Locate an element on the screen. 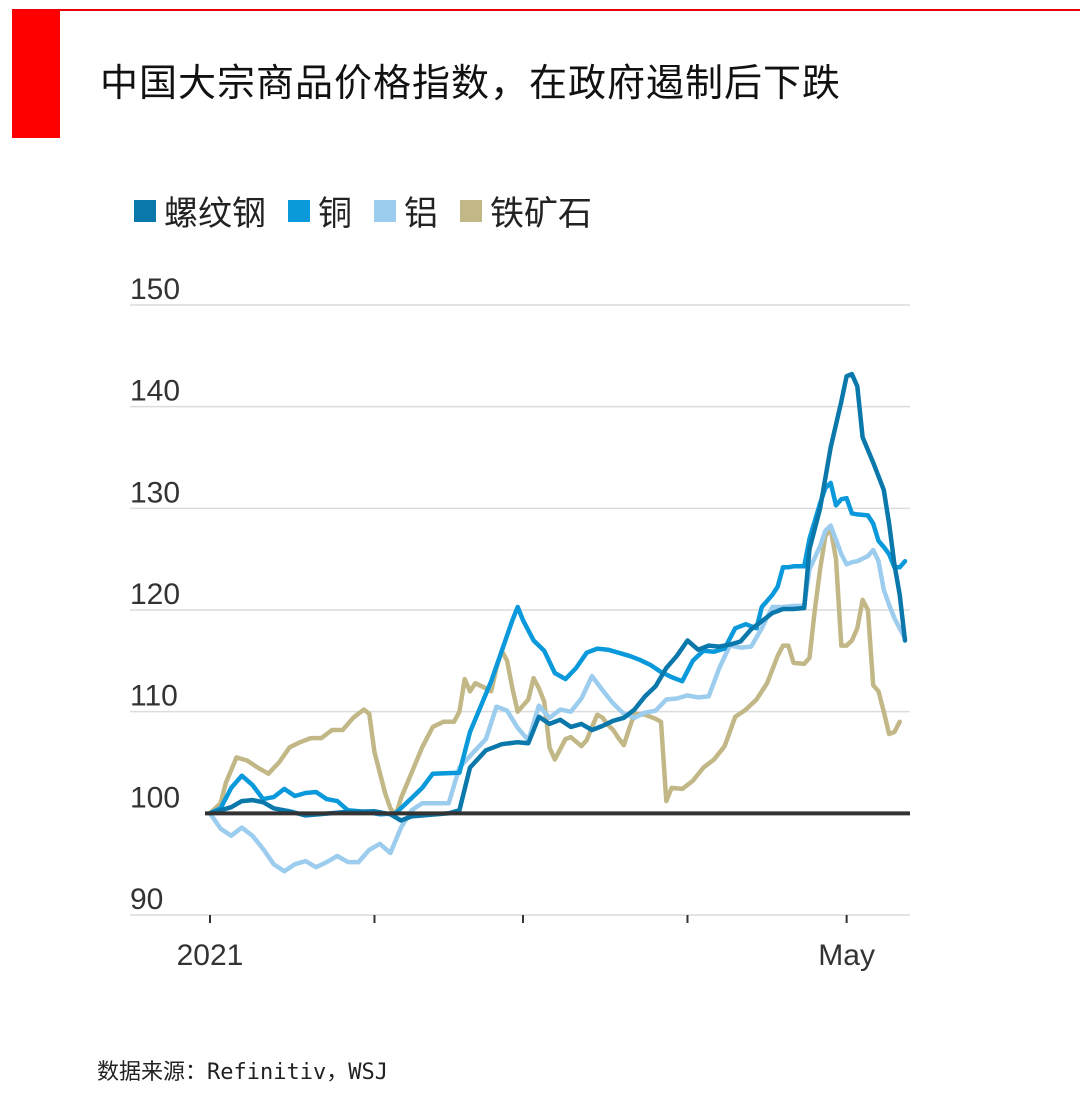  legend: 螺纹钢 铜 铝 铁矿石 is located at coordinates (374, 210).